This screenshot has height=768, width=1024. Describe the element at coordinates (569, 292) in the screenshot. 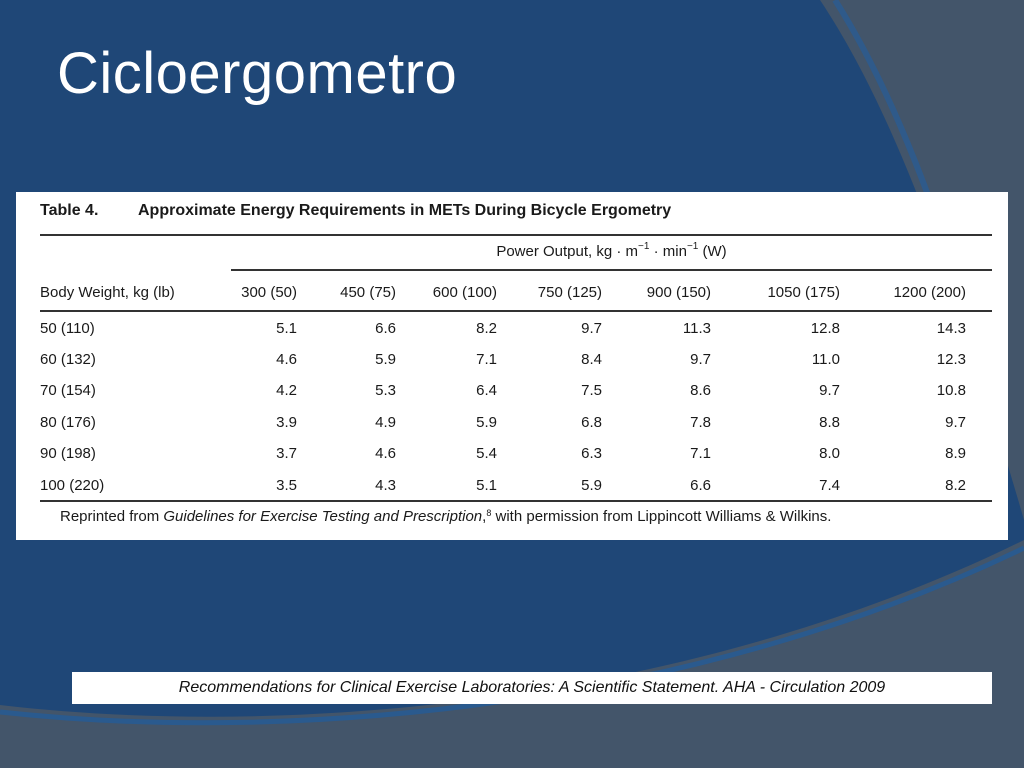

I see `column-header: 750 (125)` at that location.